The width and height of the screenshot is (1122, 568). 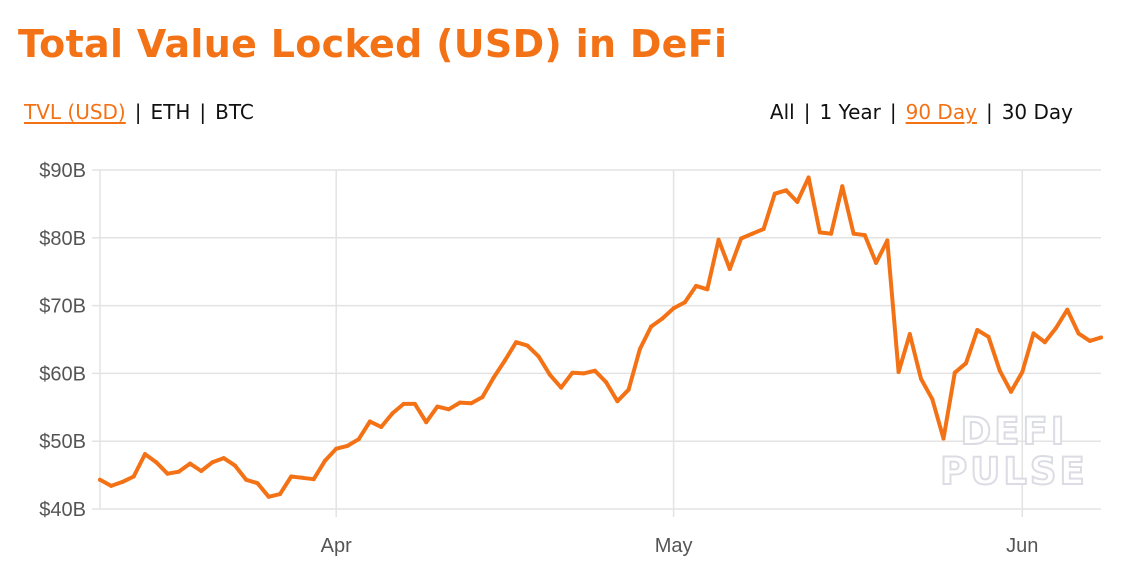 What do you see at coordinates (75, 112) in the screenshot?
I see `toggle-tvl-usd: TVL (USD)` at bounding box center [75, 112].